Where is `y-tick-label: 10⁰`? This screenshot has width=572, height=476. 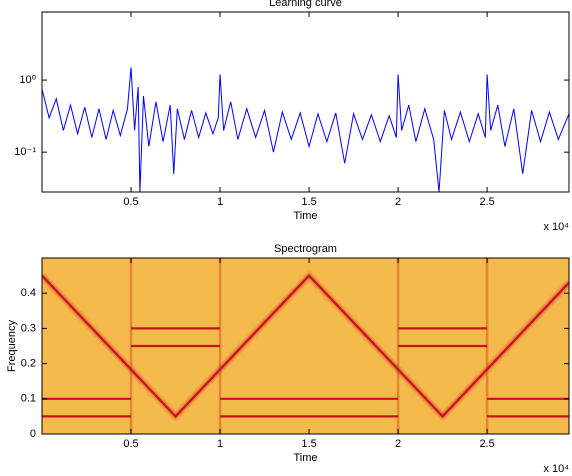 y-tick-label: 10⁰ is located at coordinates (27, 80).